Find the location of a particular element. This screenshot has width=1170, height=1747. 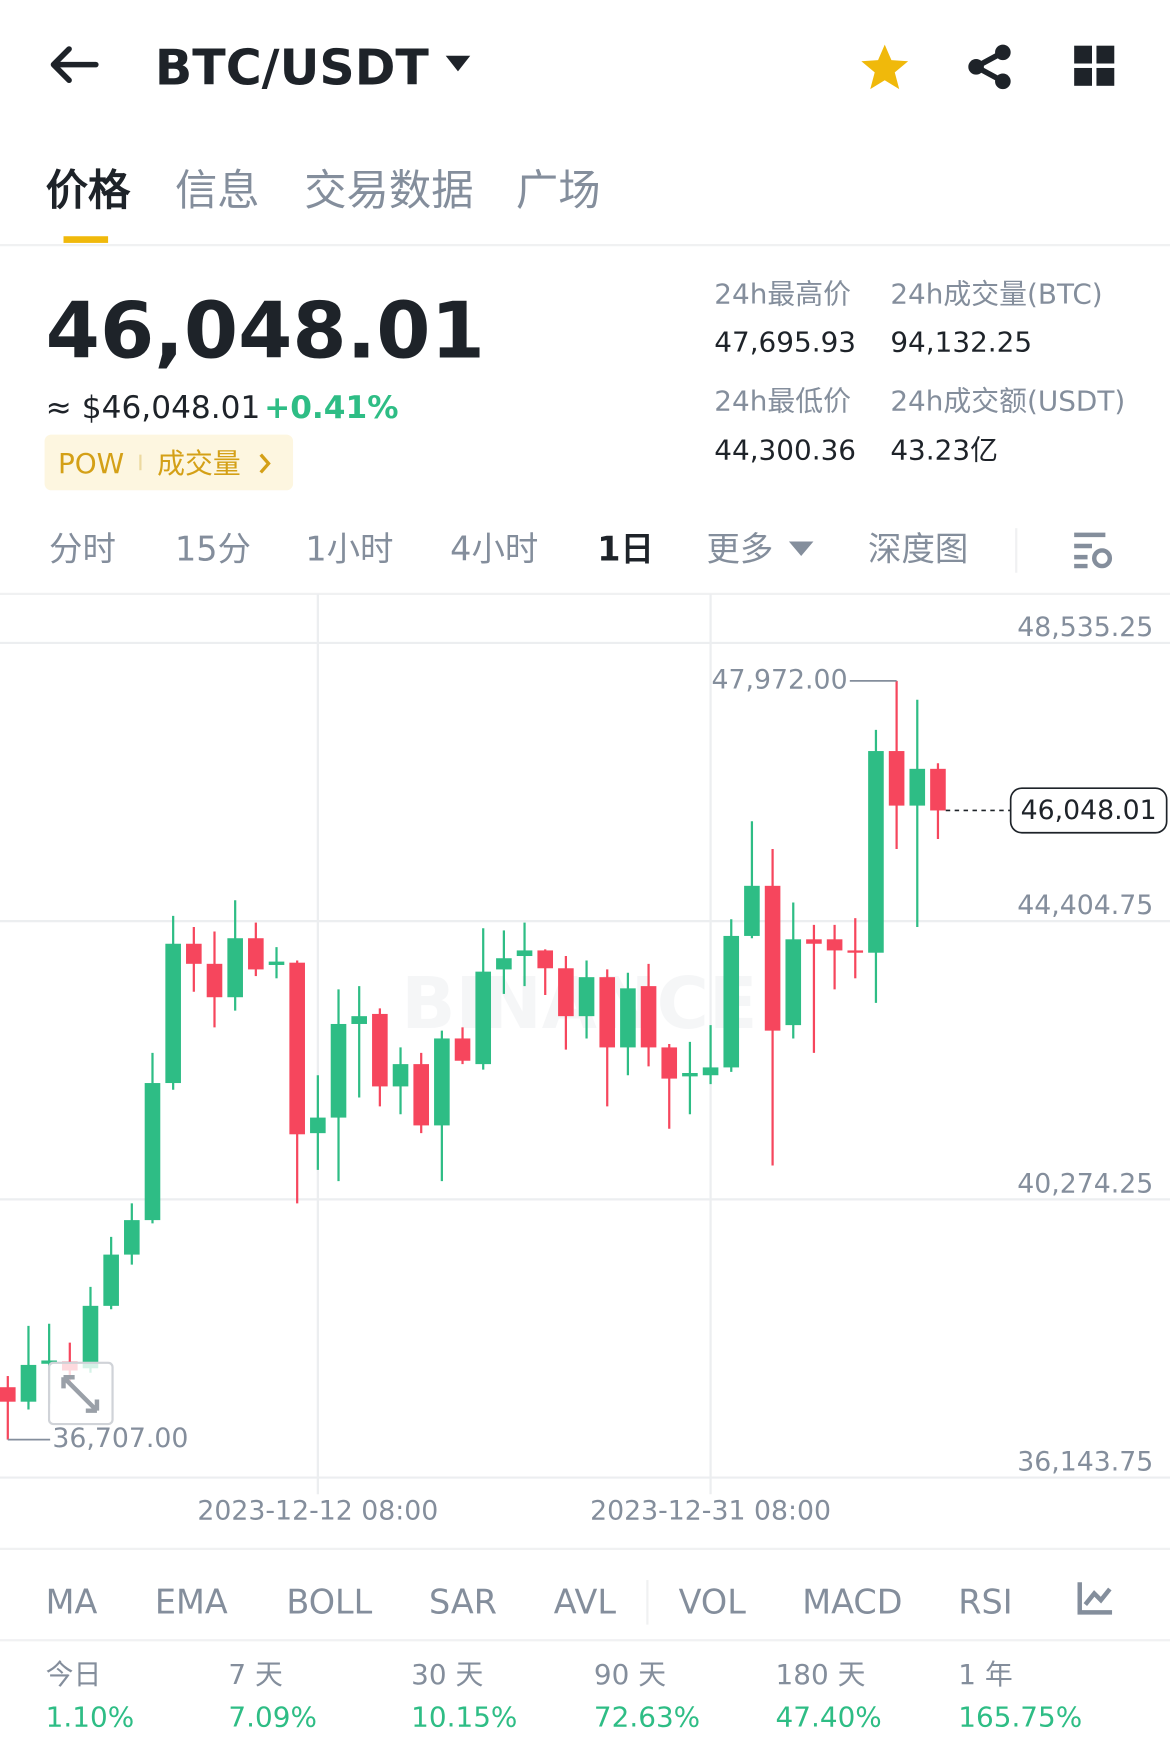

tab: 信息 is located at coordinates (217, 191).